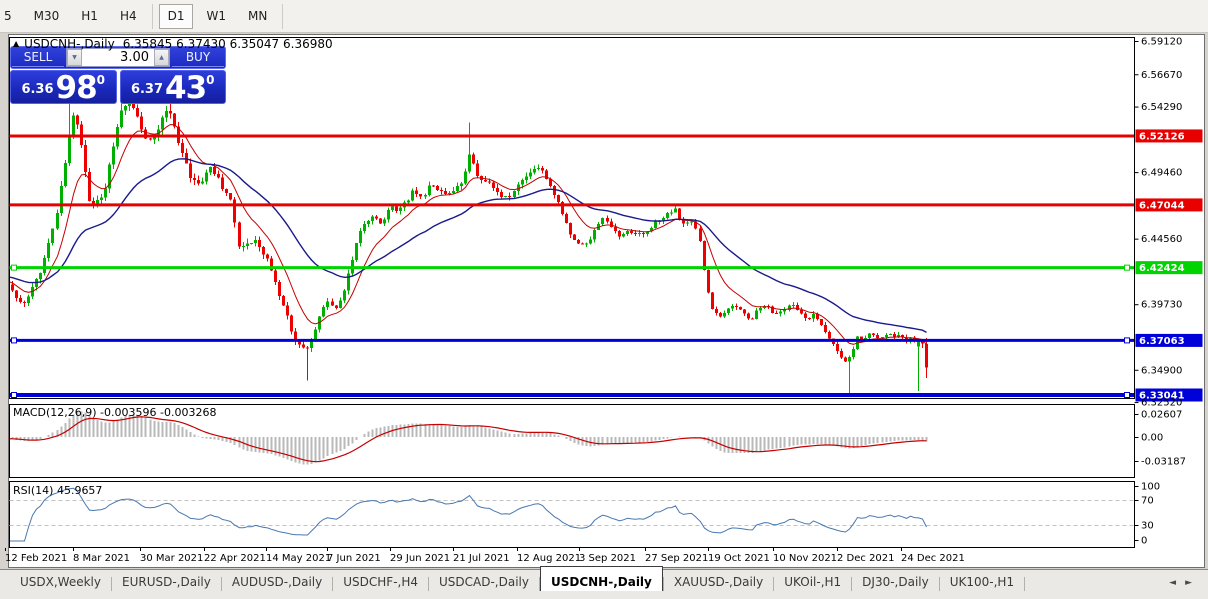 This screenshot has height=599, width=1208. Describe the element at coordinates (166, 582) in the screenshot. I see `chart-tab-eurusd-: EURUSD-,Daily` at that location.